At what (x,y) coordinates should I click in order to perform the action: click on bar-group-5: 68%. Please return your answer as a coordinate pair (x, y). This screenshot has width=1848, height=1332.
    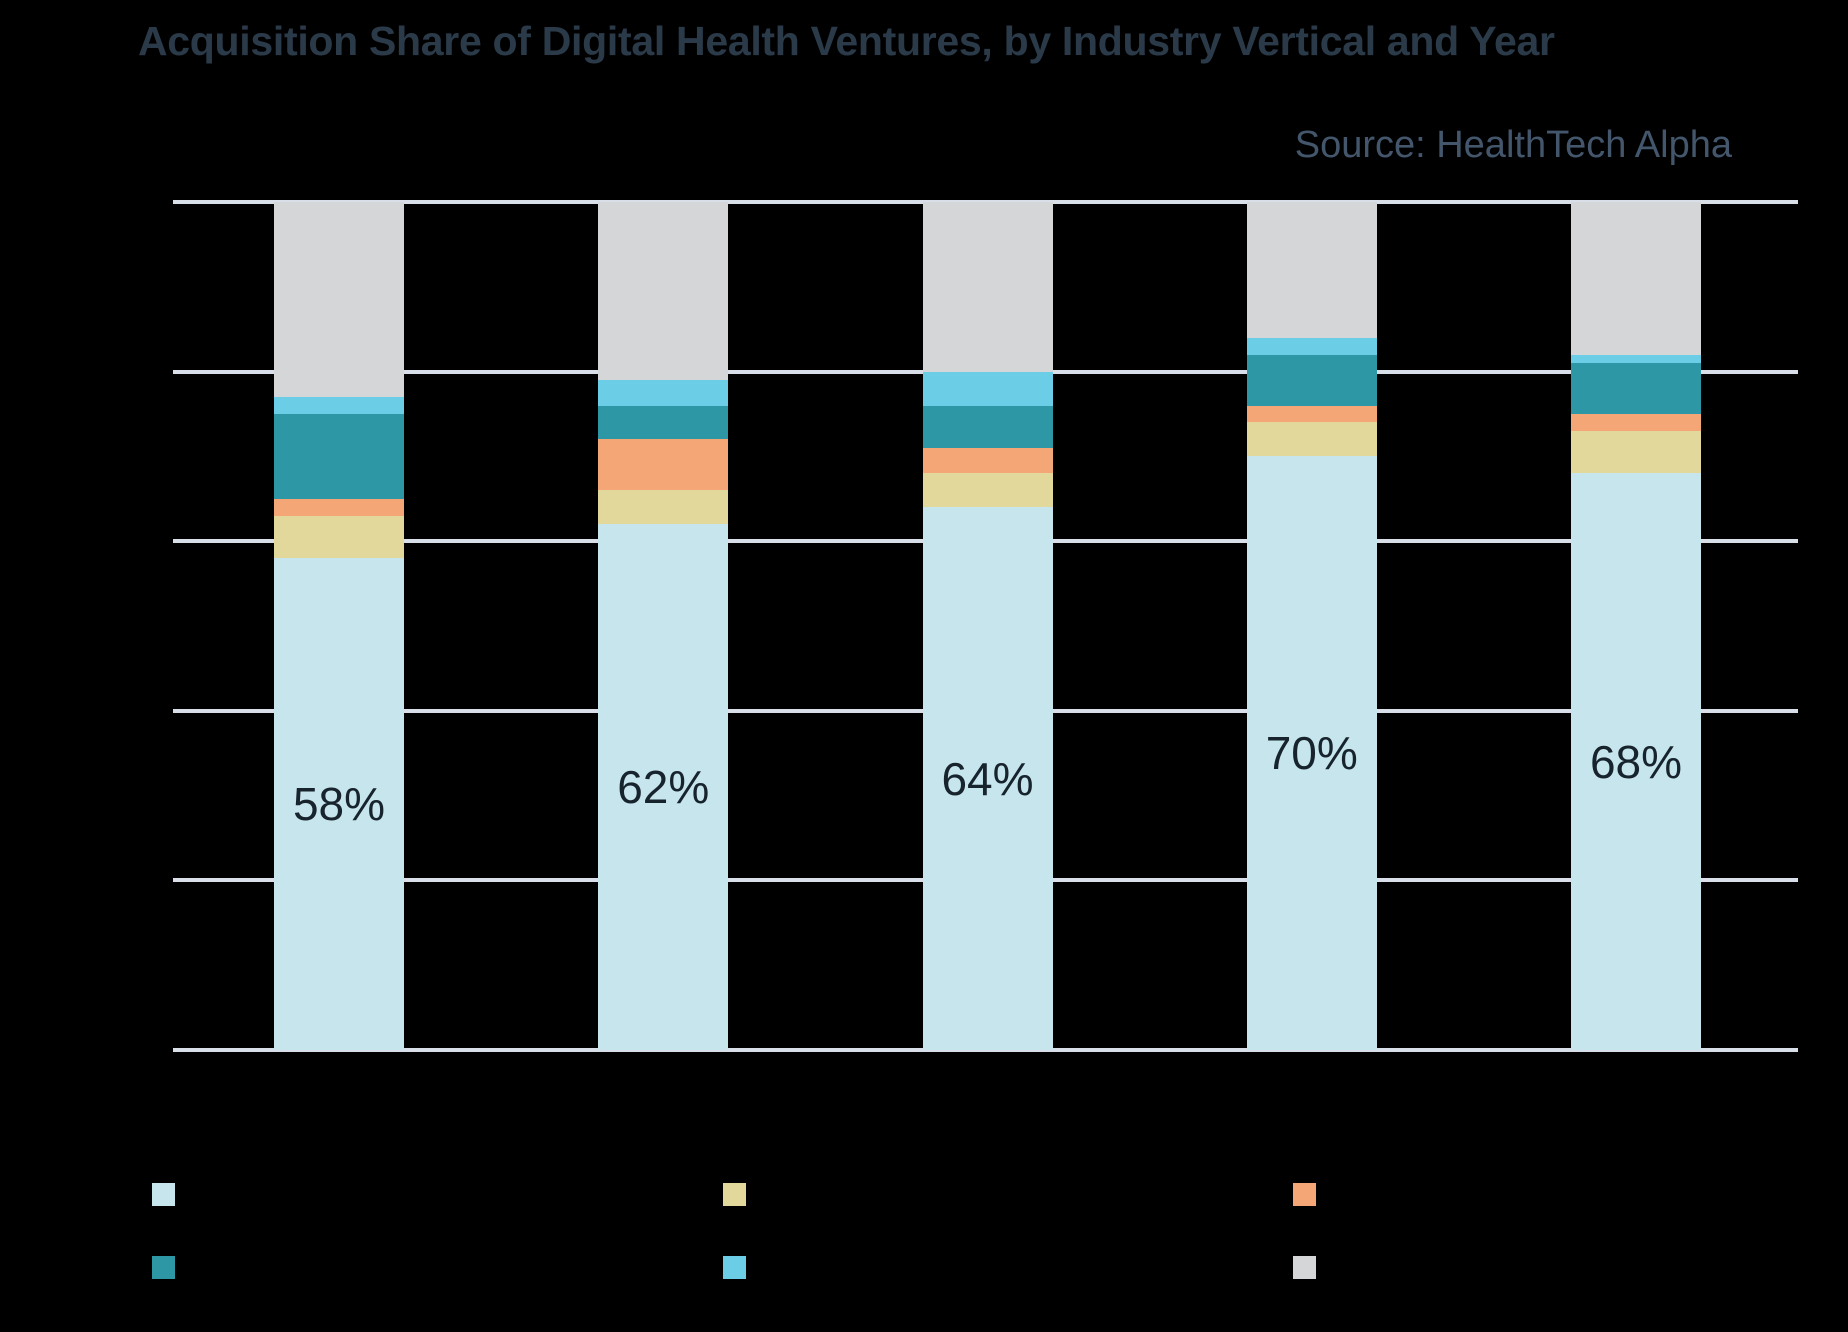
    Looking at the image, I should click on (1636, 626).